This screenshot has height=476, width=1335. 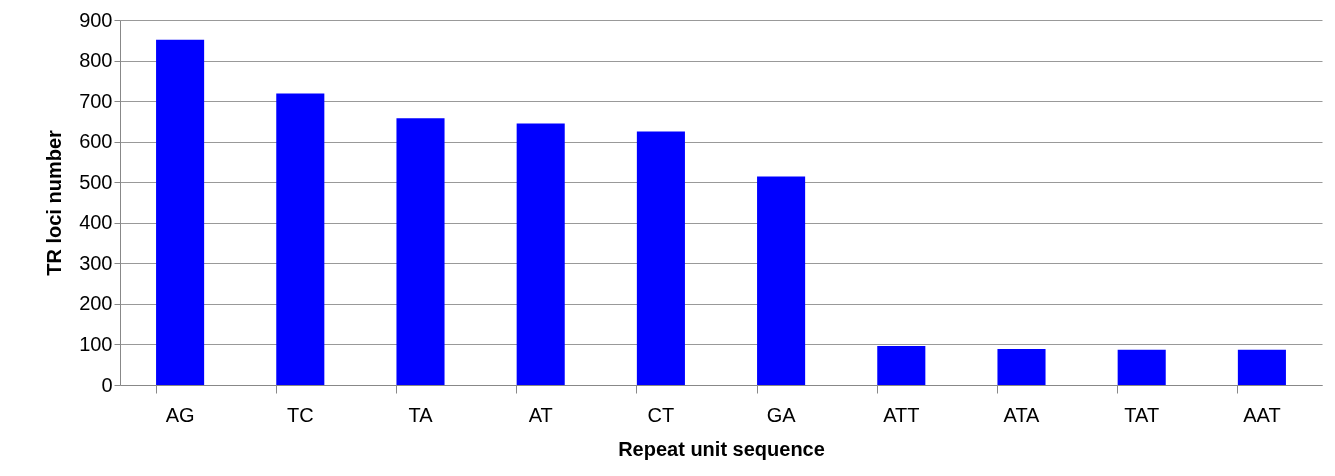 What do you see at coordinates (96, 141) in the screenshot?
I see `y-tick-label: 600` at bounding box center [96, 141].